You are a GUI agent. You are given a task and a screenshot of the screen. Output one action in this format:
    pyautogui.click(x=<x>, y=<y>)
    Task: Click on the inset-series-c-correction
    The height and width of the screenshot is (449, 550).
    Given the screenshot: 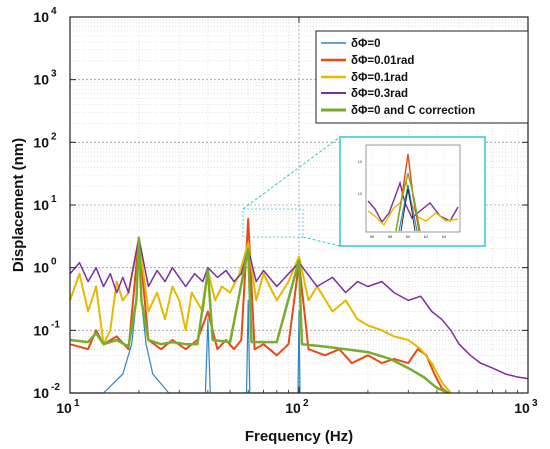 What is the action you would take?
    pyautogui.click(x=408, y=202)
    